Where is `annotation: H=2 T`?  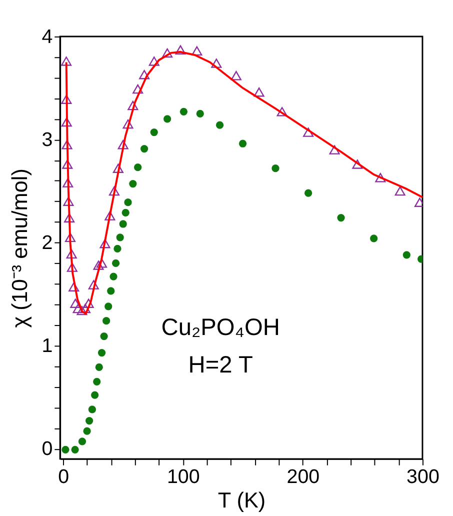 annotation: H=2 T is located at coordinates (220, 365).